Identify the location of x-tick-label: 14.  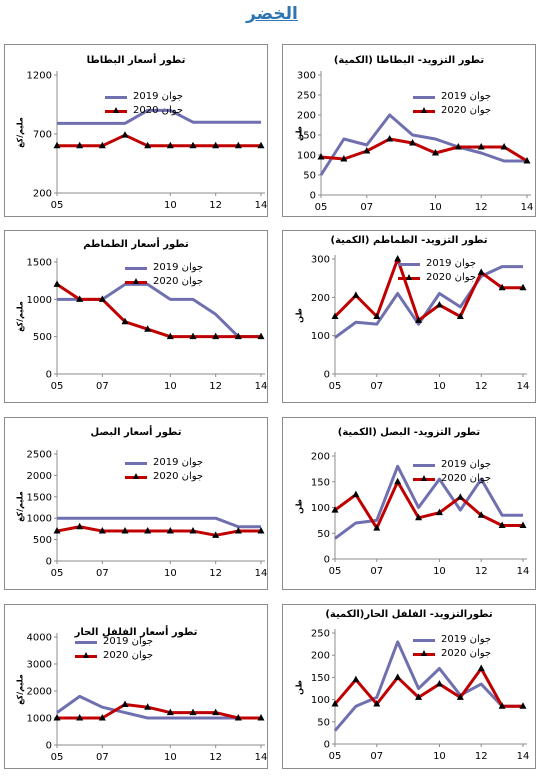
(527, 207).